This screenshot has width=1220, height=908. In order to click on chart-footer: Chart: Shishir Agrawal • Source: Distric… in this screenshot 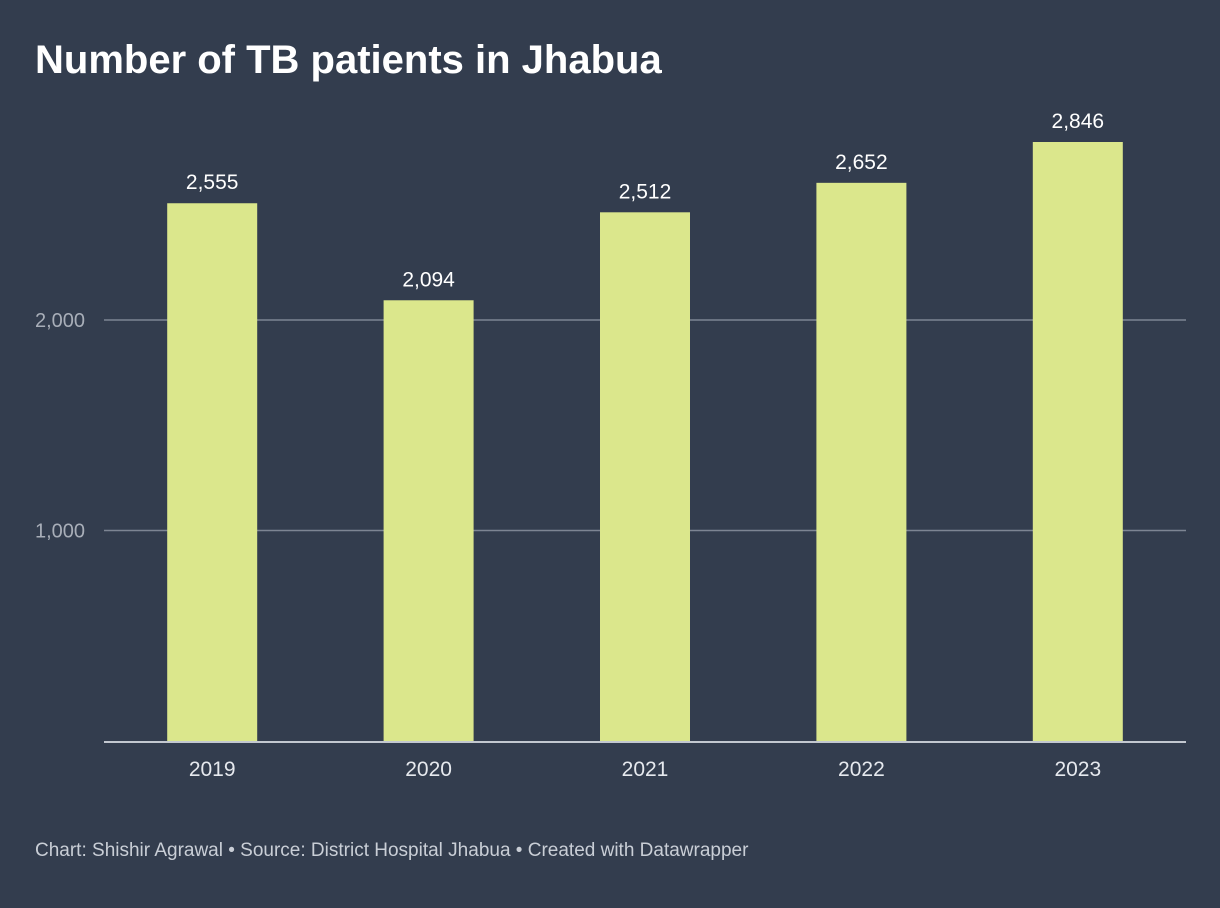, I will do `click(392, 850)`.